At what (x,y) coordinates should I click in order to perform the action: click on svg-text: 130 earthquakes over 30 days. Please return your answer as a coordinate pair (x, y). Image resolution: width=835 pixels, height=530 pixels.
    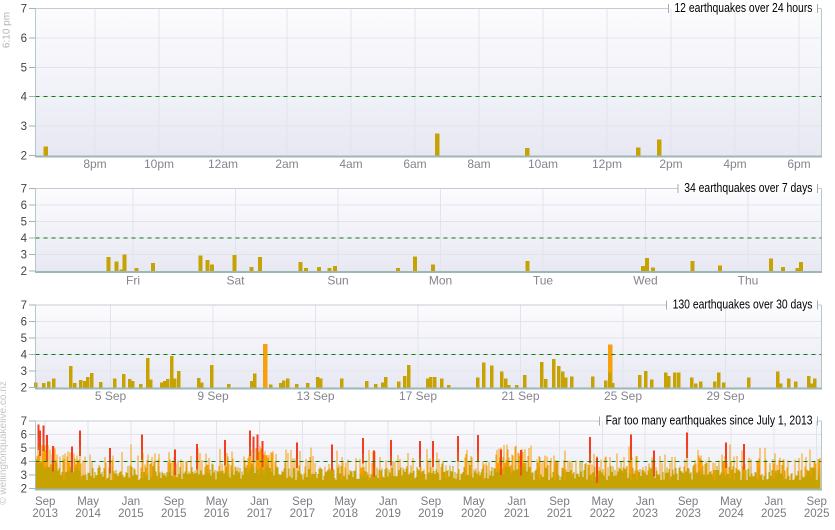
    Looking at the image, I should click on (743, 305).